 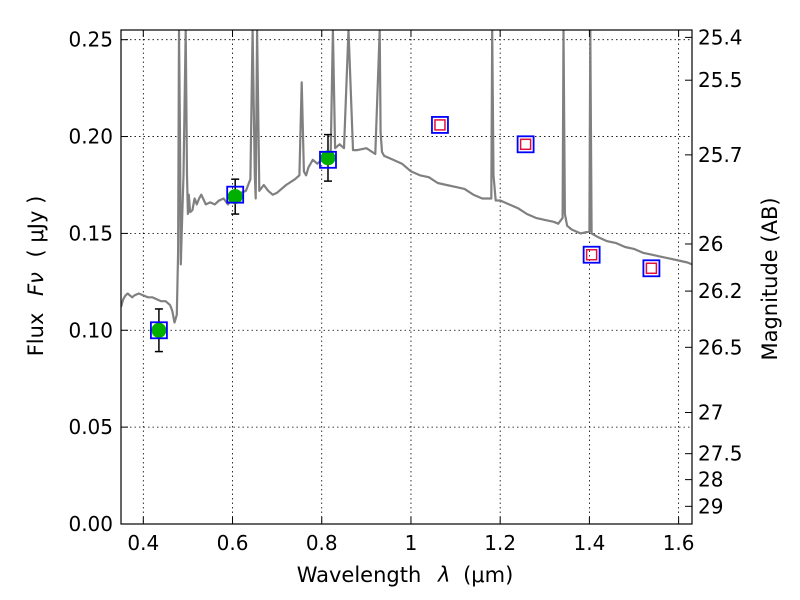 What do you see at coordinates (143, 543) in the screenshot?
I see `x-tick-label: 0.4` at bounding box center [143, 543].